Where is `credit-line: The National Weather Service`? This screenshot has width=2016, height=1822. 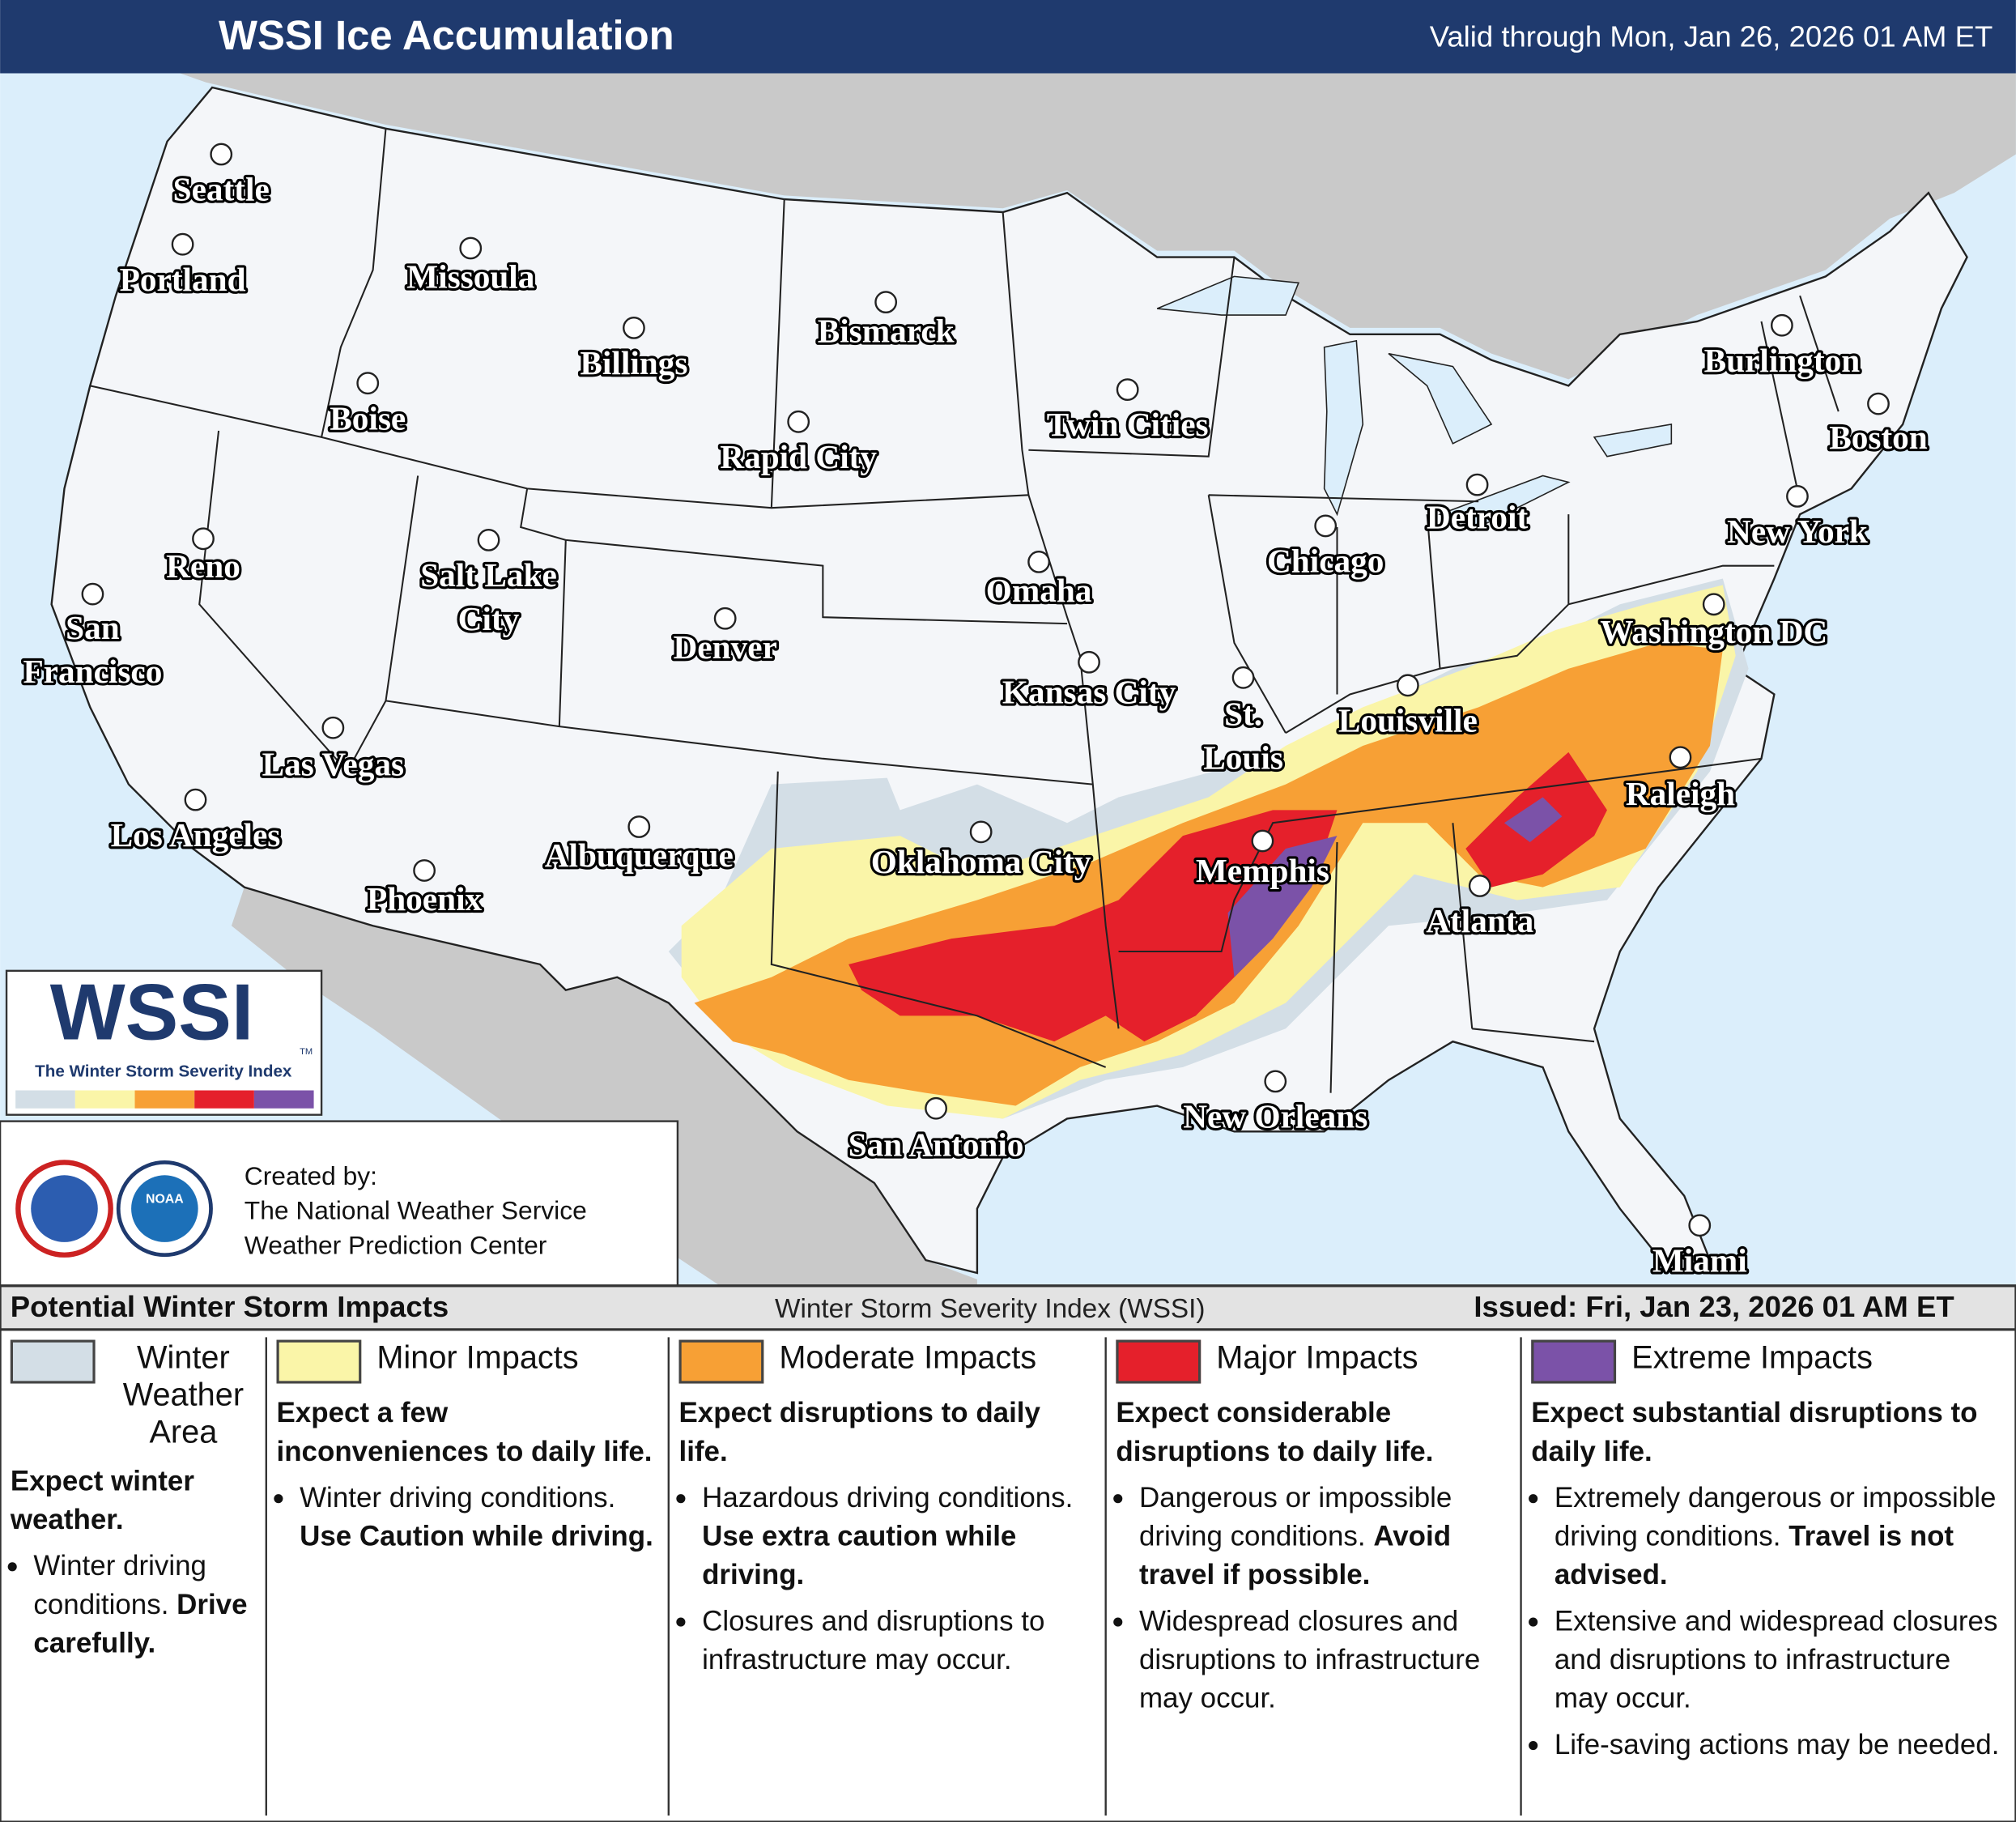 credit-line: The National Weather Service is located at coordinates (416, 1210).